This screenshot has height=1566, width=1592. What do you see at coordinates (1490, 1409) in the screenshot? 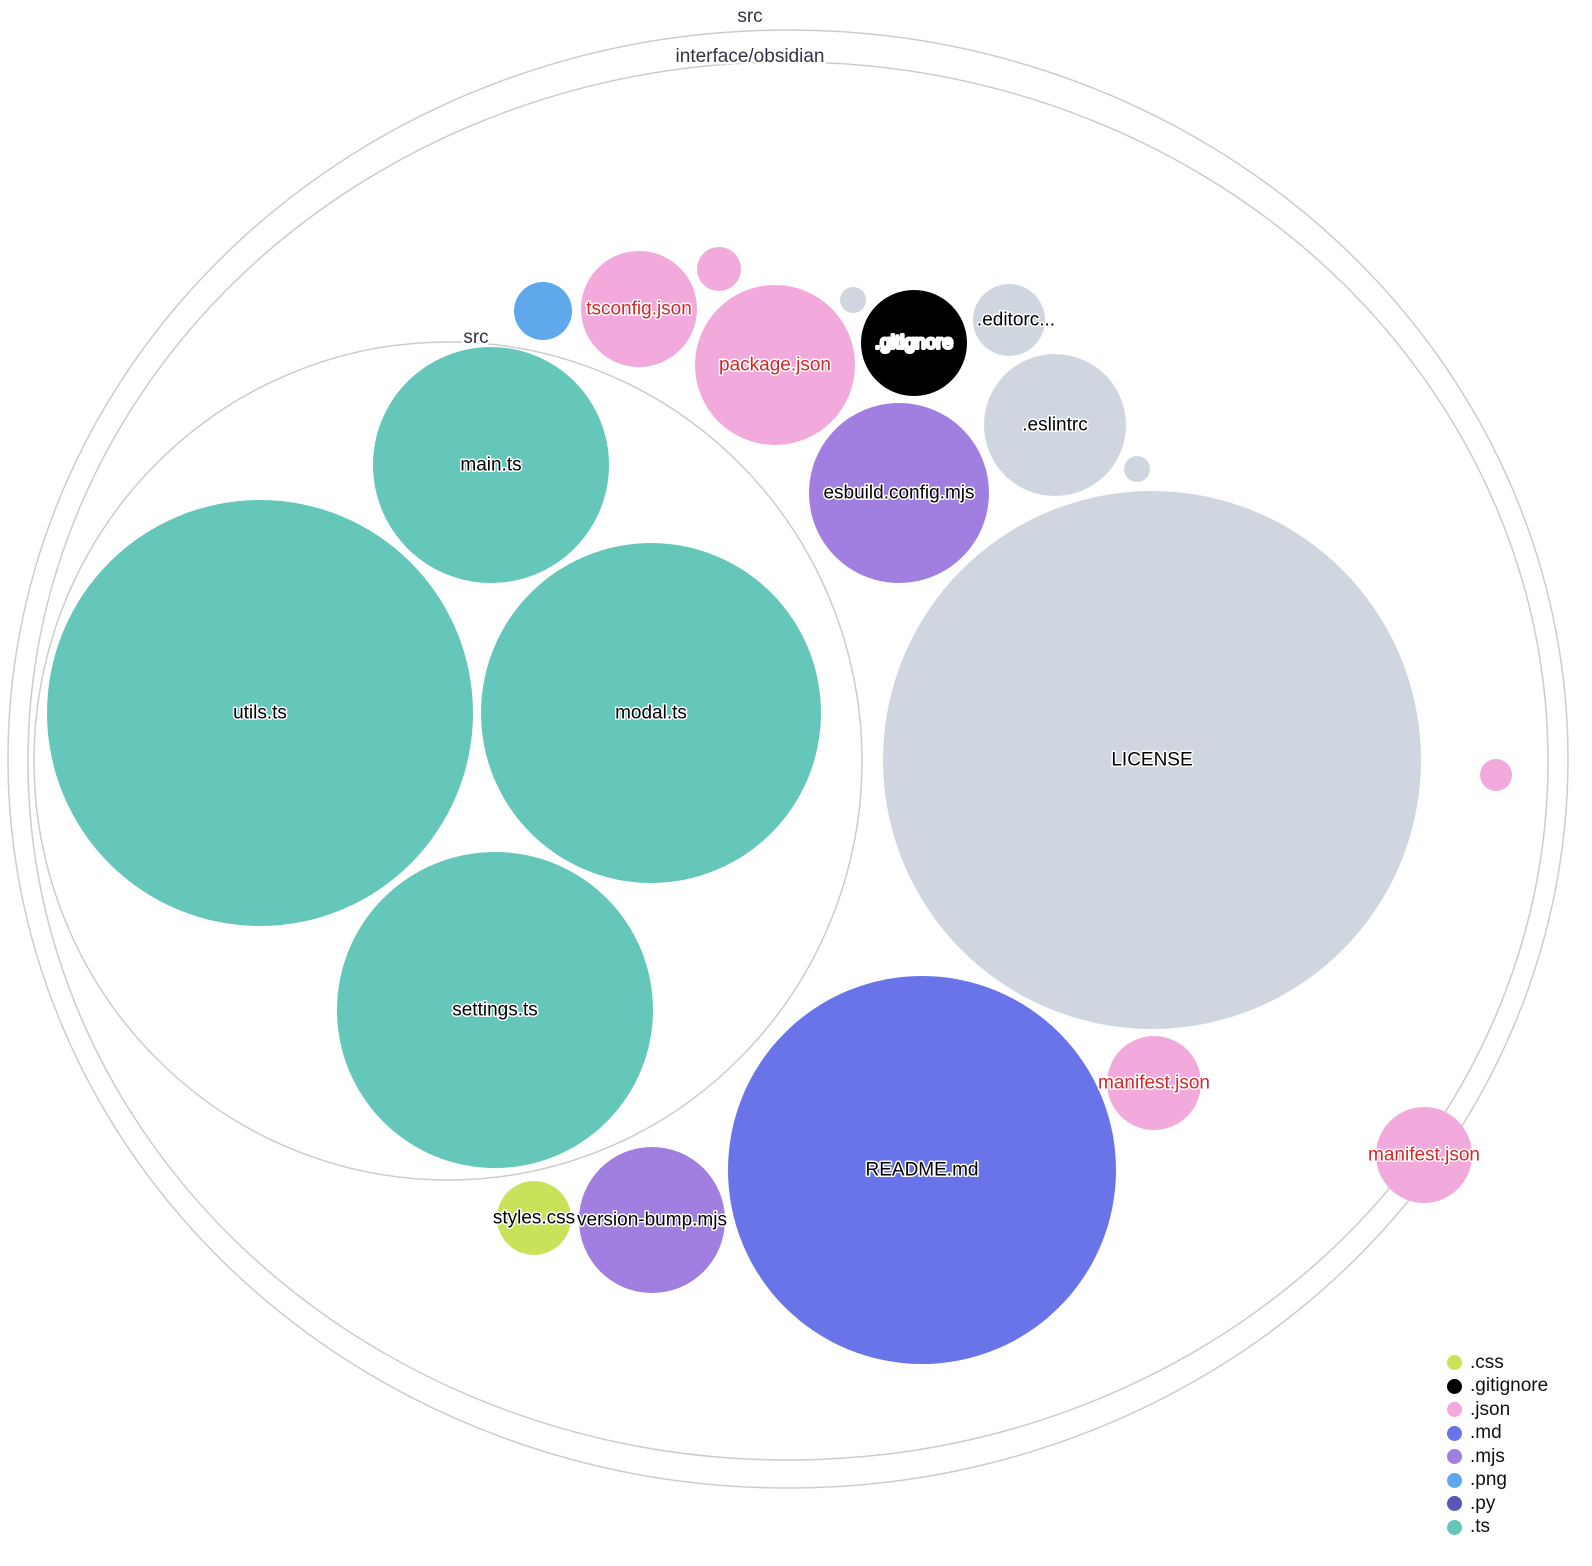
I see `legend-label: .json` at bounding box center [1490, 1409].